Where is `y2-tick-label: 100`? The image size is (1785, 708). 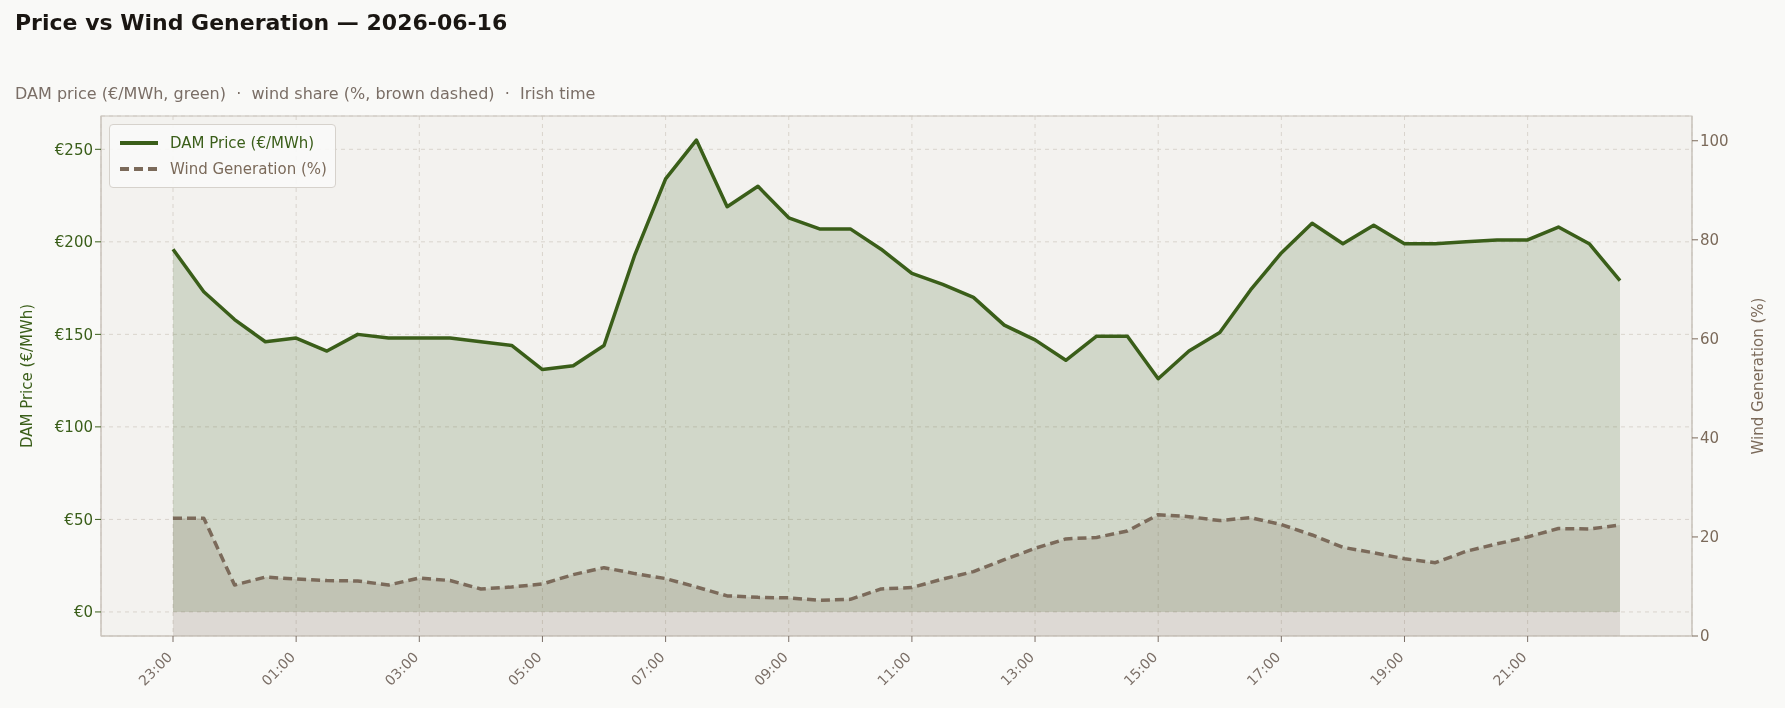 y2-tick-label: 100 is located at coordinates (1714, 141).